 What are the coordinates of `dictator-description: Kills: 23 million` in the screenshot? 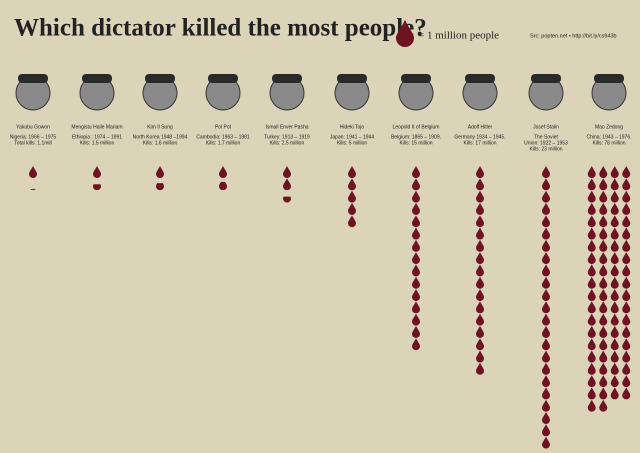 It's located at (545, 149).